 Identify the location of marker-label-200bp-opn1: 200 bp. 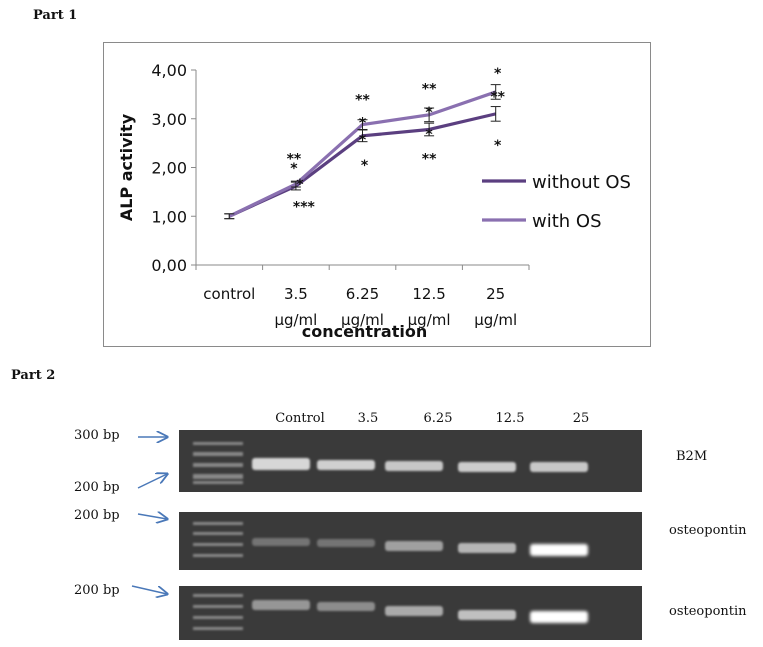
(97, 515).